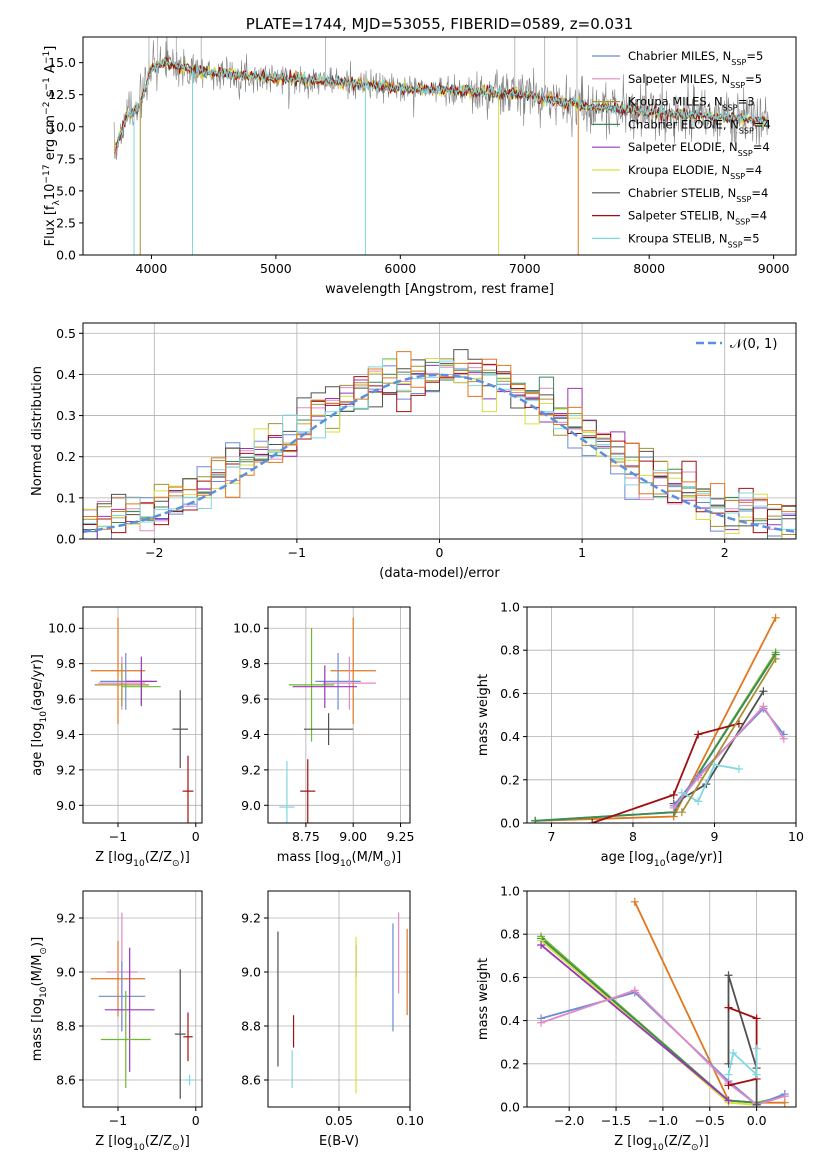  What do you see at coordinates (715, 836) in the screenshot?
I see `x-tick-label: 9` at bounding box center [715, 836].